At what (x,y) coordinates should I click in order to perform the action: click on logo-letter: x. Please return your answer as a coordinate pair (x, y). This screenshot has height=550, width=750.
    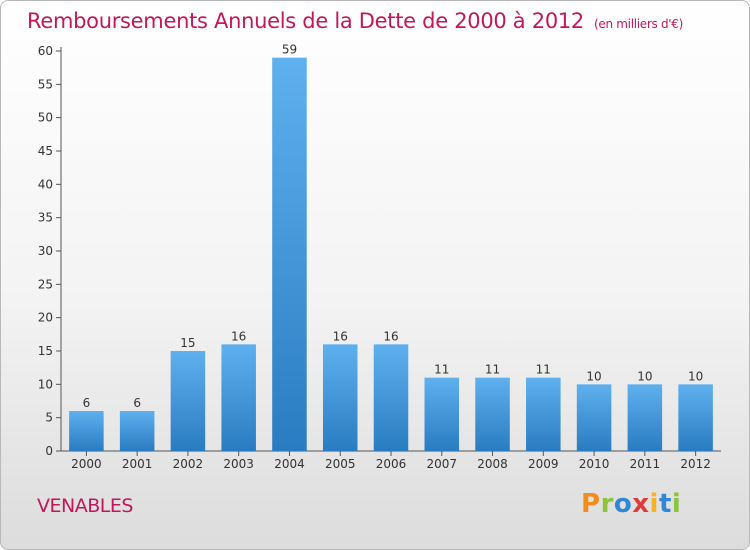
    Looking at the image, I should click on (641, 504).